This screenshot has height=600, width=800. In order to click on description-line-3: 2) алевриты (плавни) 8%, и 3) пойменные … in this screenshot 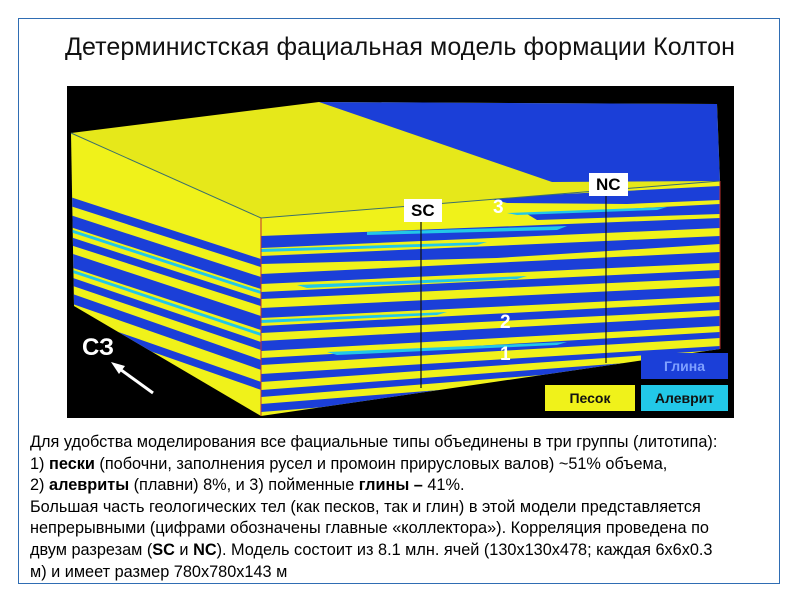, I will do `click(247, 485)`.